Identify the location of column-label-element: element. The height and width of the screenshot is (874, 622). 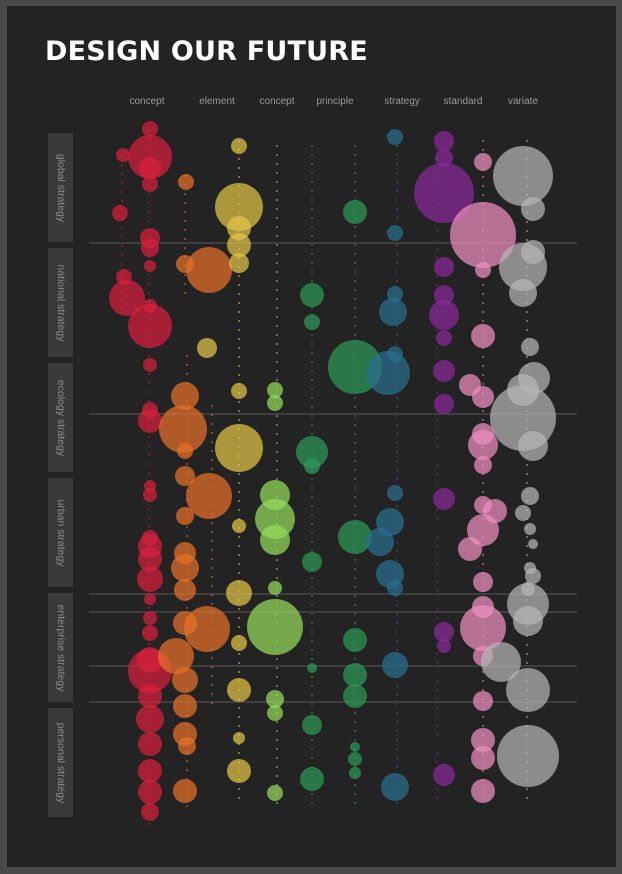
(217, 101).